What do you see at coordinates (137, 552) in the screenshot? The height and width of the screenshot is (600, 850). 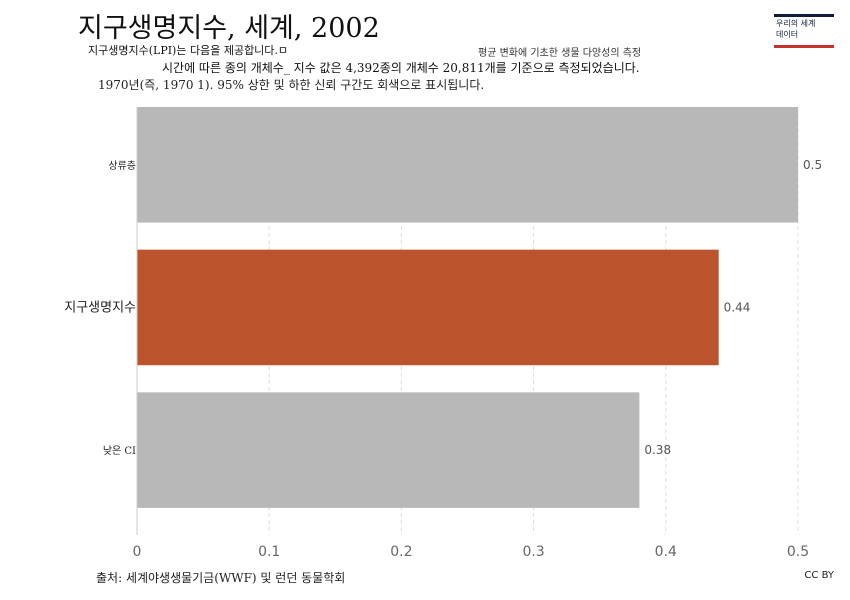 I see `x-tick-label: 0` at bounding box center [137, 552].